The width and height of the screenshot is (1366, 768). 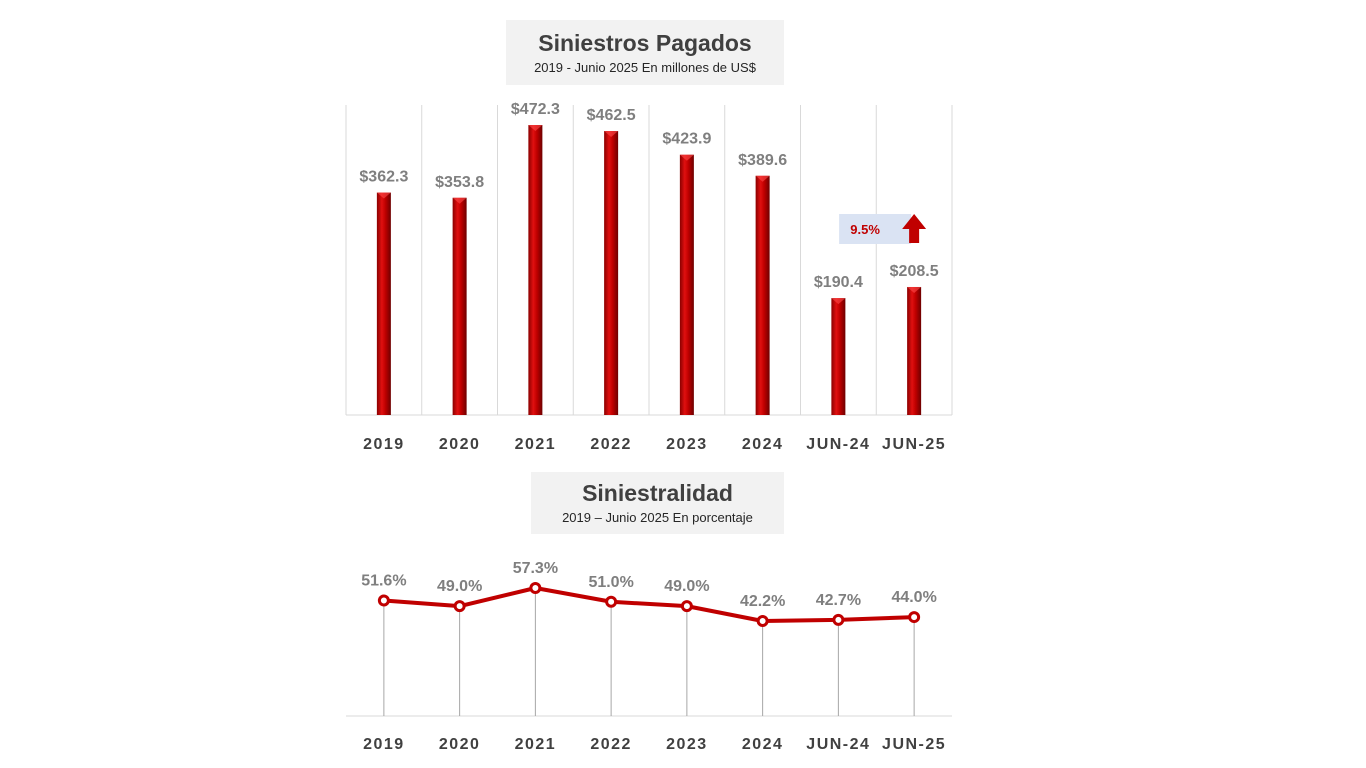 I want to click on bar-value-label: $389.6, so click(x=762, y=160).